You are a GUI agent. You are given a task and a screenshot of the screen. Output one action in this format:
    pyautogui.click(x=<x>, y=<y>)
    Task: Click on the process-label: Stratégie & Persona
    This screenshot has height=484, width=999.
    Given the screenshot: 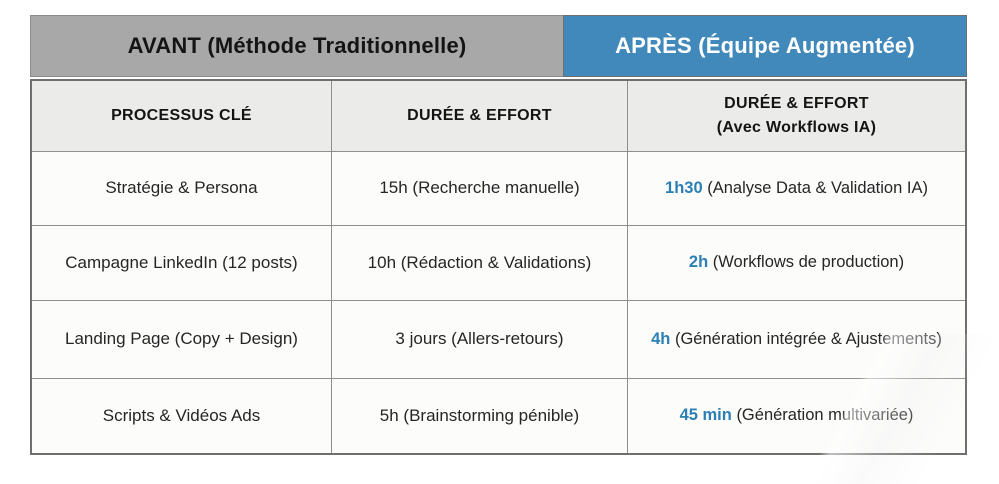 What is the action you would take?
    pyautogui.click(x=181, y=188)
    